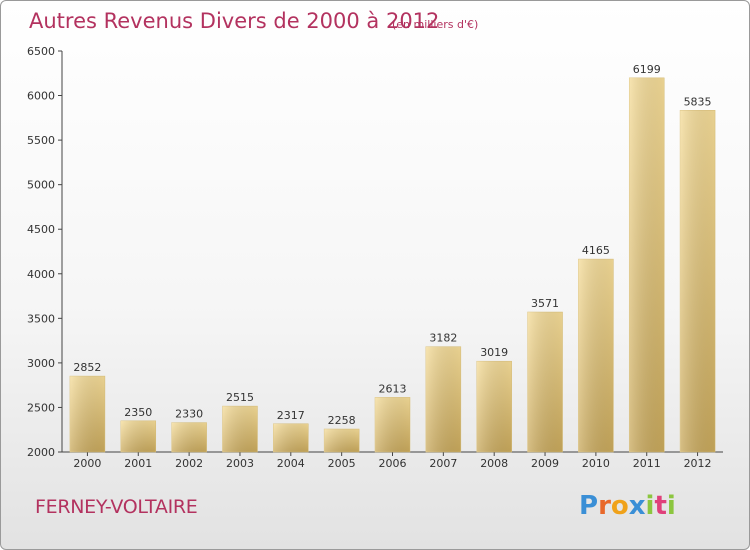 Image resolution: width=750 pixels, height=550 pixels. Describe the element at coordinates (41, 185) in the screenshot. I see `y-tick-label: 5000` at that location.